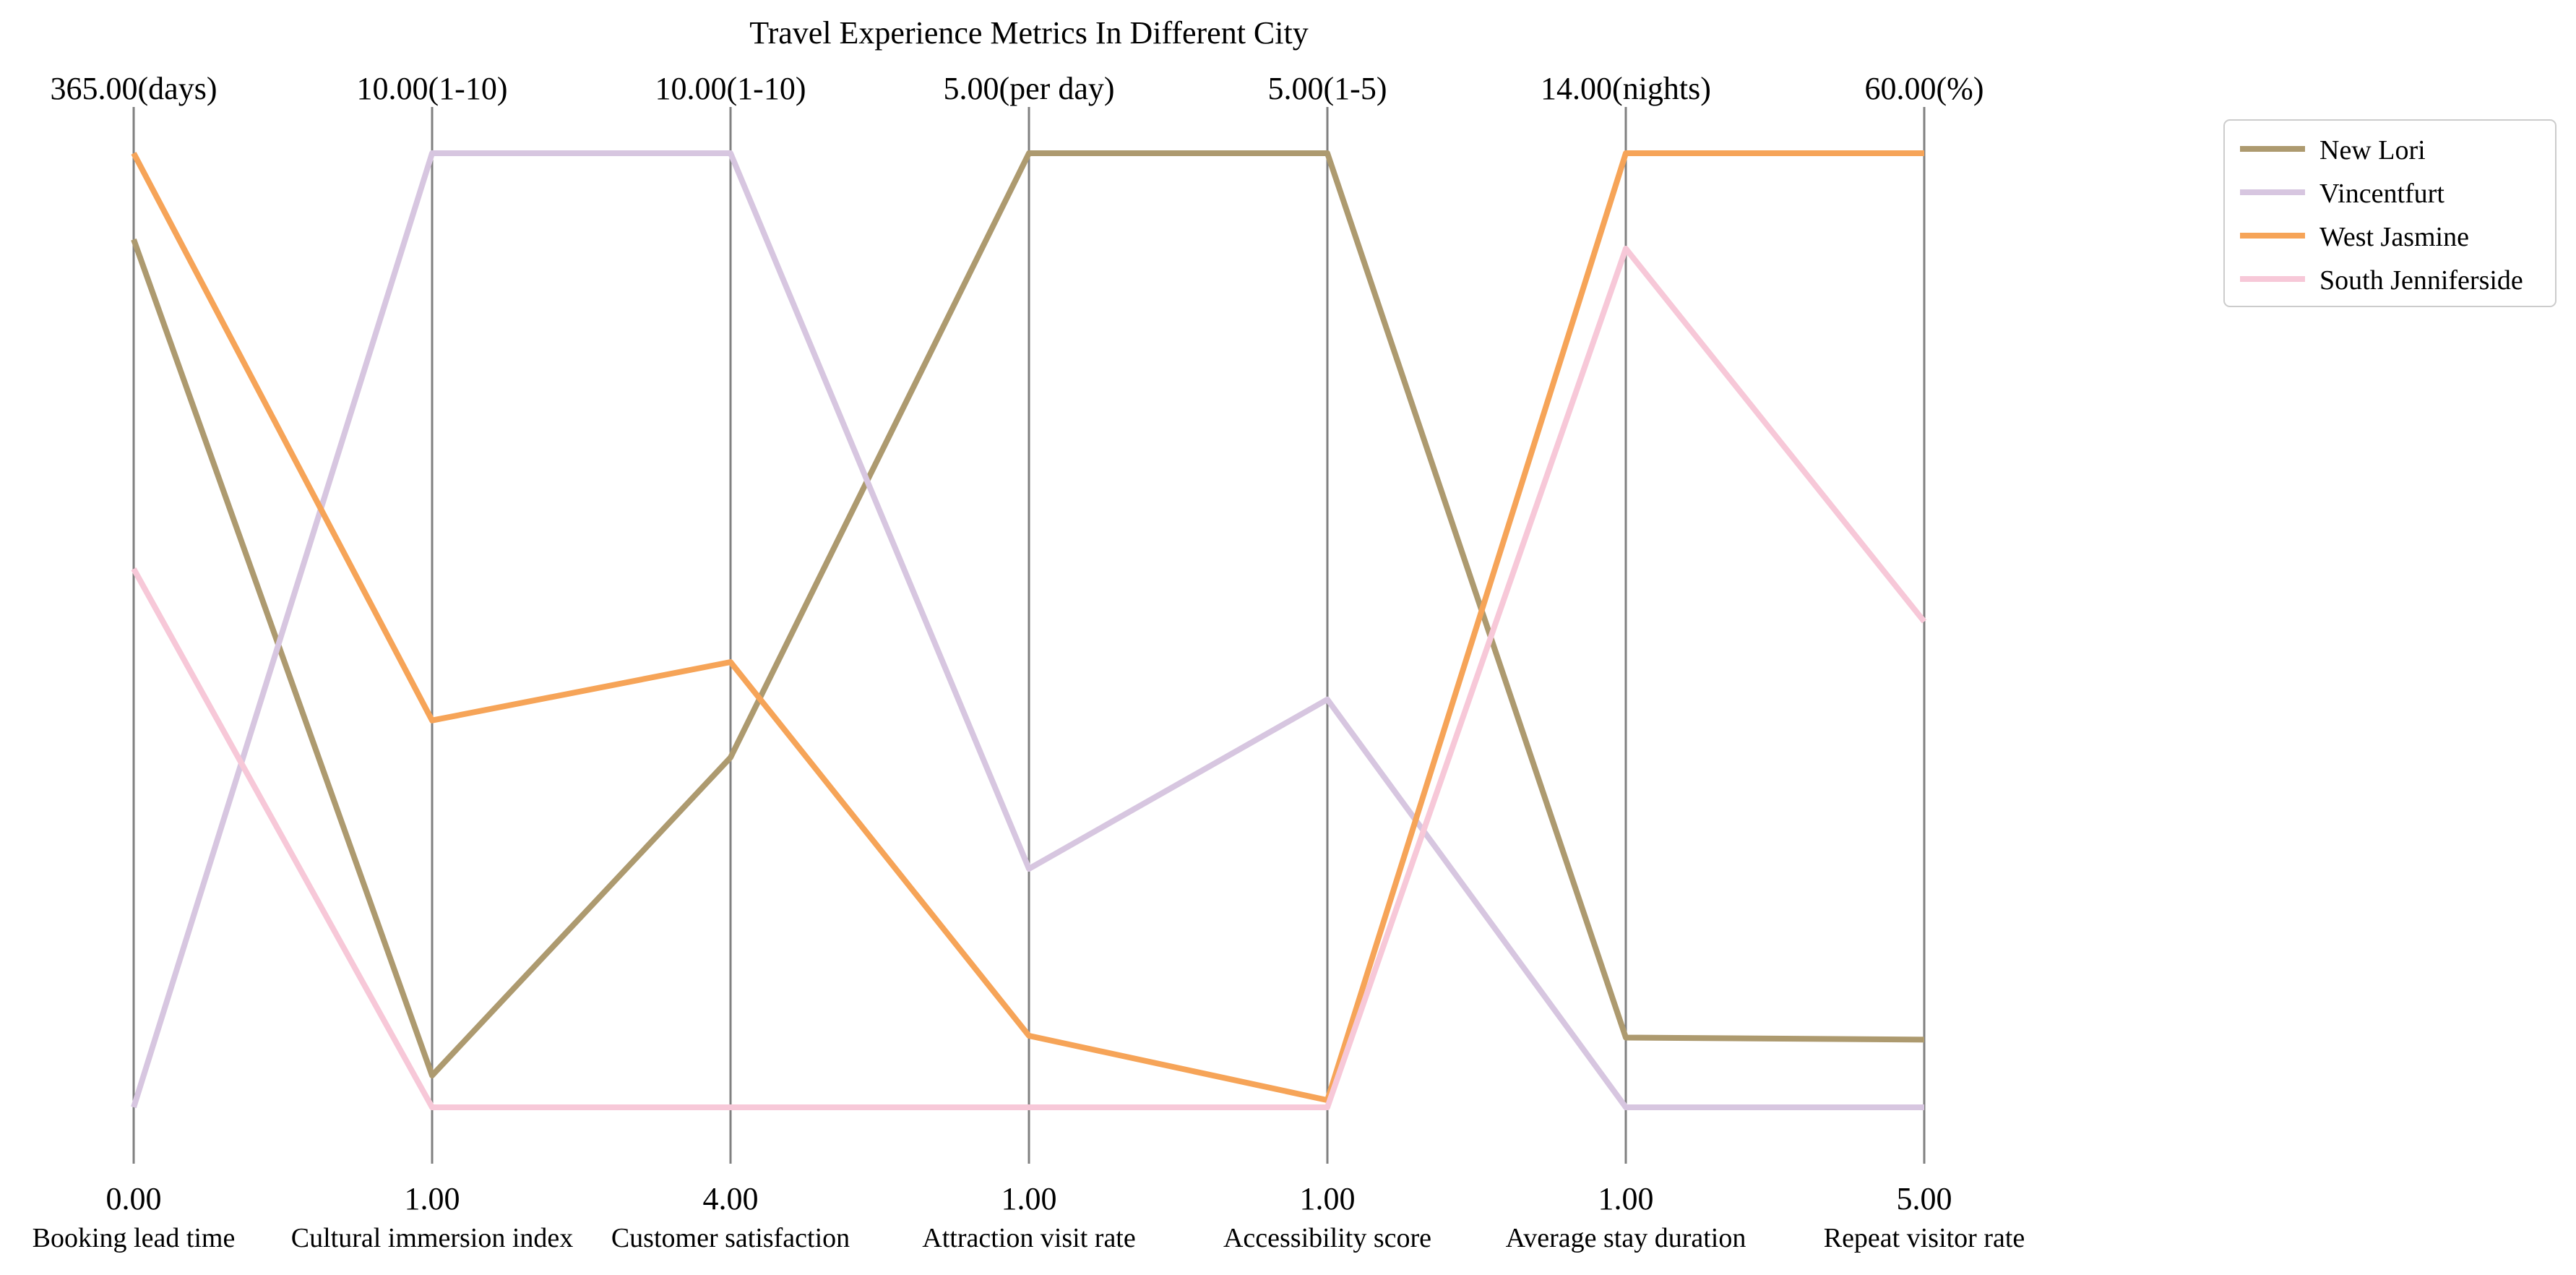  What do you see at coordinates (1328, 1198) in the screenshot?
I see `axis-min-label-accessibility-score: 1.00` at bounding box center [1328, 1198].